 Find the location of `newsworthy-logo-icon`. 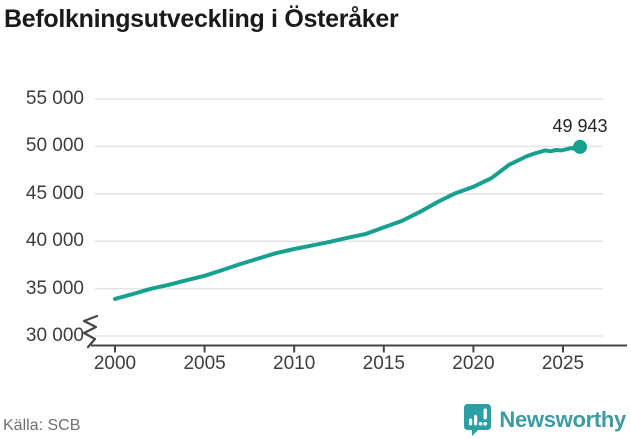

newsworthy-logo-icon is located at coordinates (478, 419).